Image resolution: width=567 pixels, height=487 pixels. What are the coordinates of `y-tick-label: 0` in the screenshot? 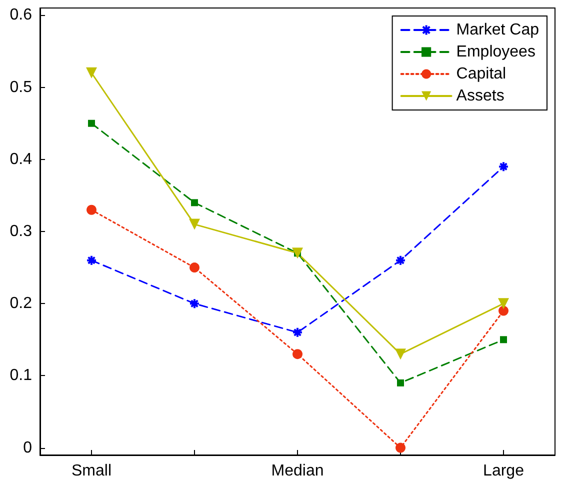 It's located at (27, 447).